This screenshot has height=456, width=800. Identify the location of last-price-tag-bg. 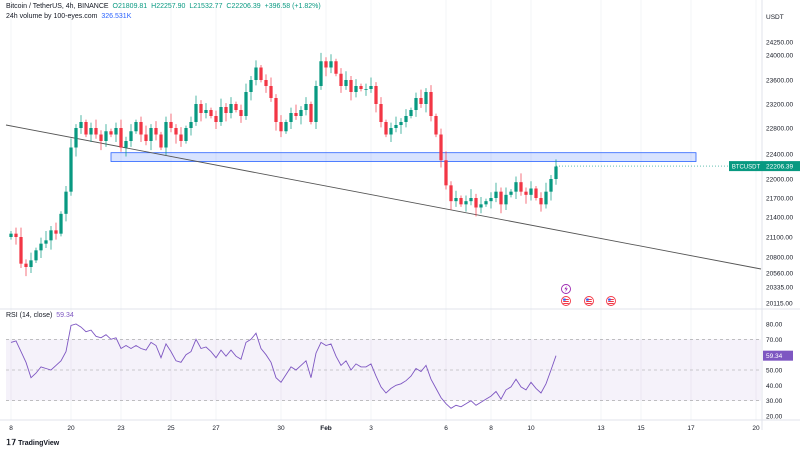
(781, 166).